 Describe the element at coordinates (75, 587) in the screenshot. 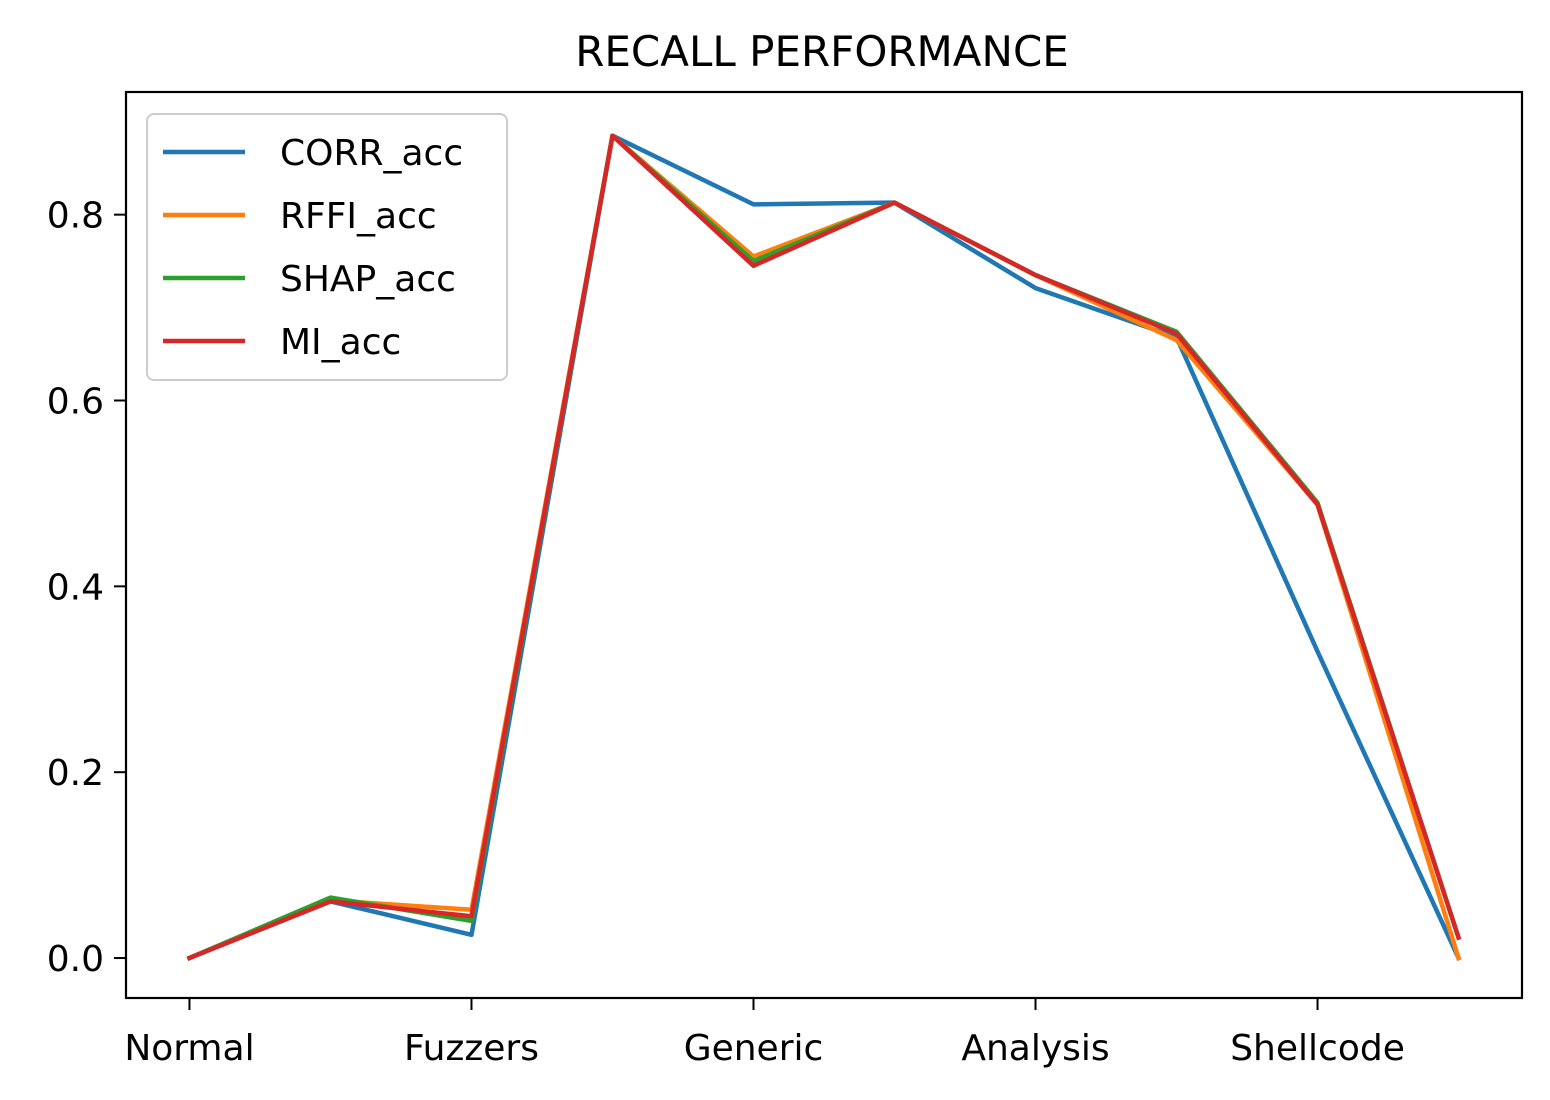

I see `y-tick-label: 0.4` at that location.